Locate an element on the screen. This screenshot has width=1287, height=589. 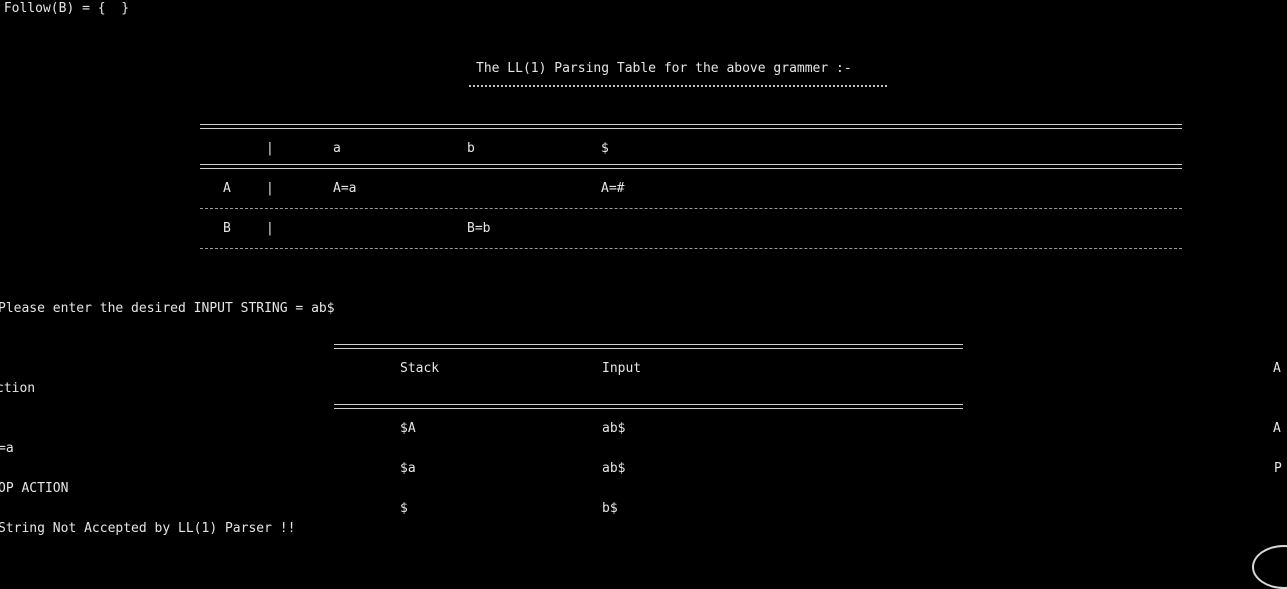
trace-step-1-action-start: A is located at coordinates (1277, 428).